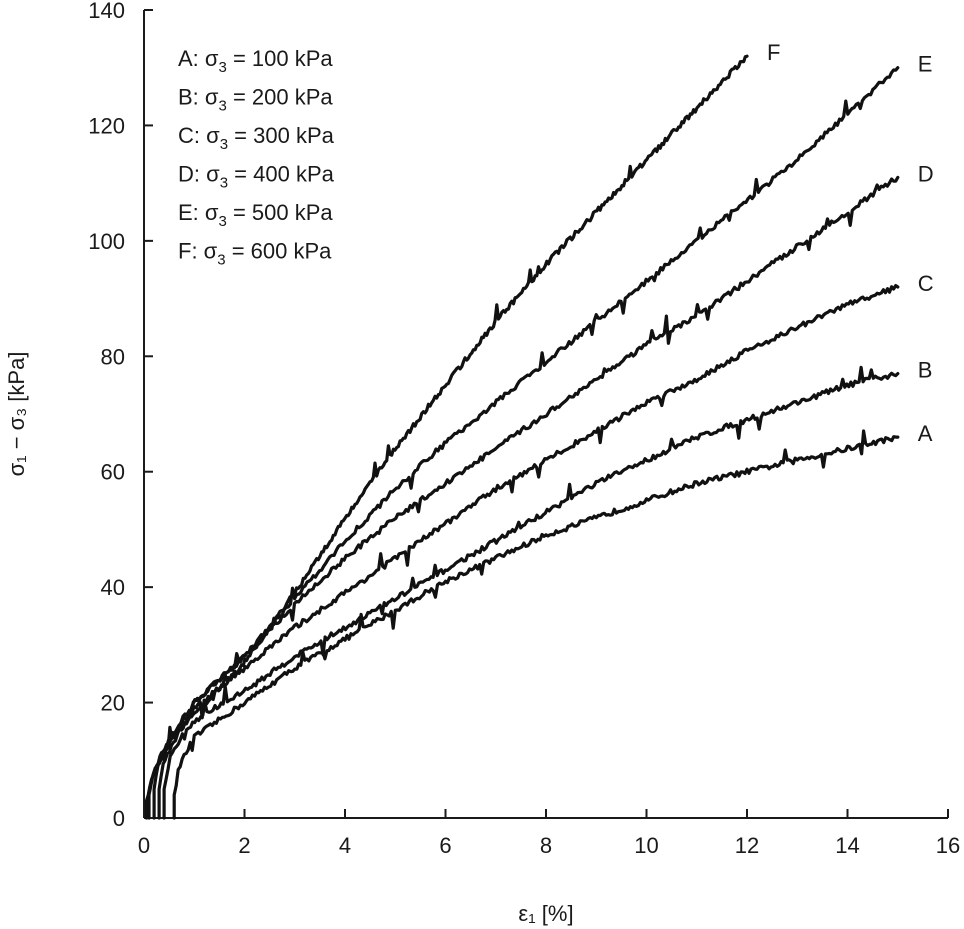  I want to click on series-label-E: E, so click(925, 64).